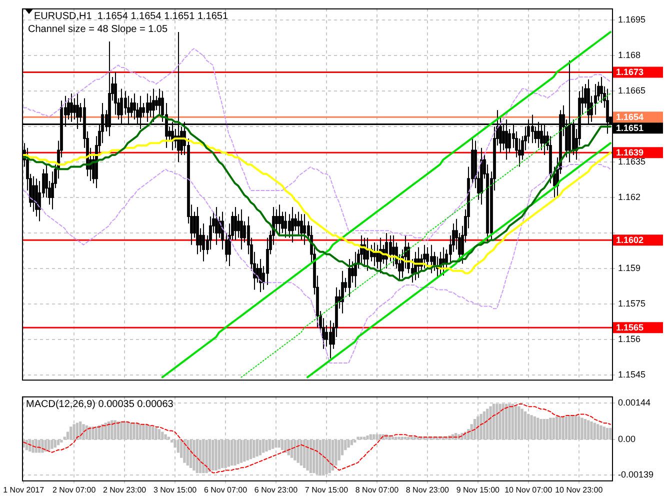  Describe the element at coordinates (629, 55) in the screenshot. I see `y-tick-label: 1.168` at that location.